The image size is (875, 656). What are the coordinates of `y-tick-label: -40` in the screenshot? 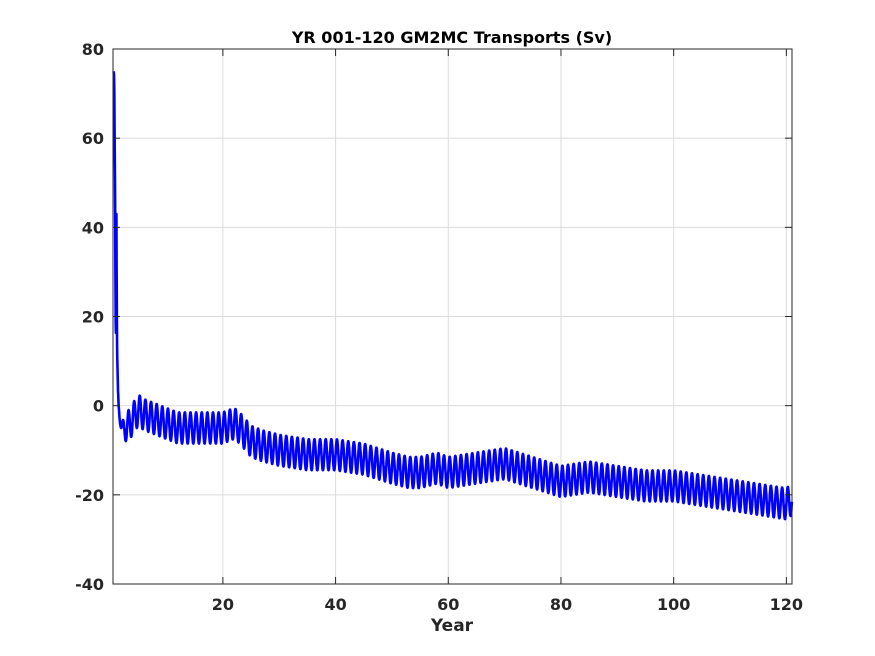 It's located at (89, 584).